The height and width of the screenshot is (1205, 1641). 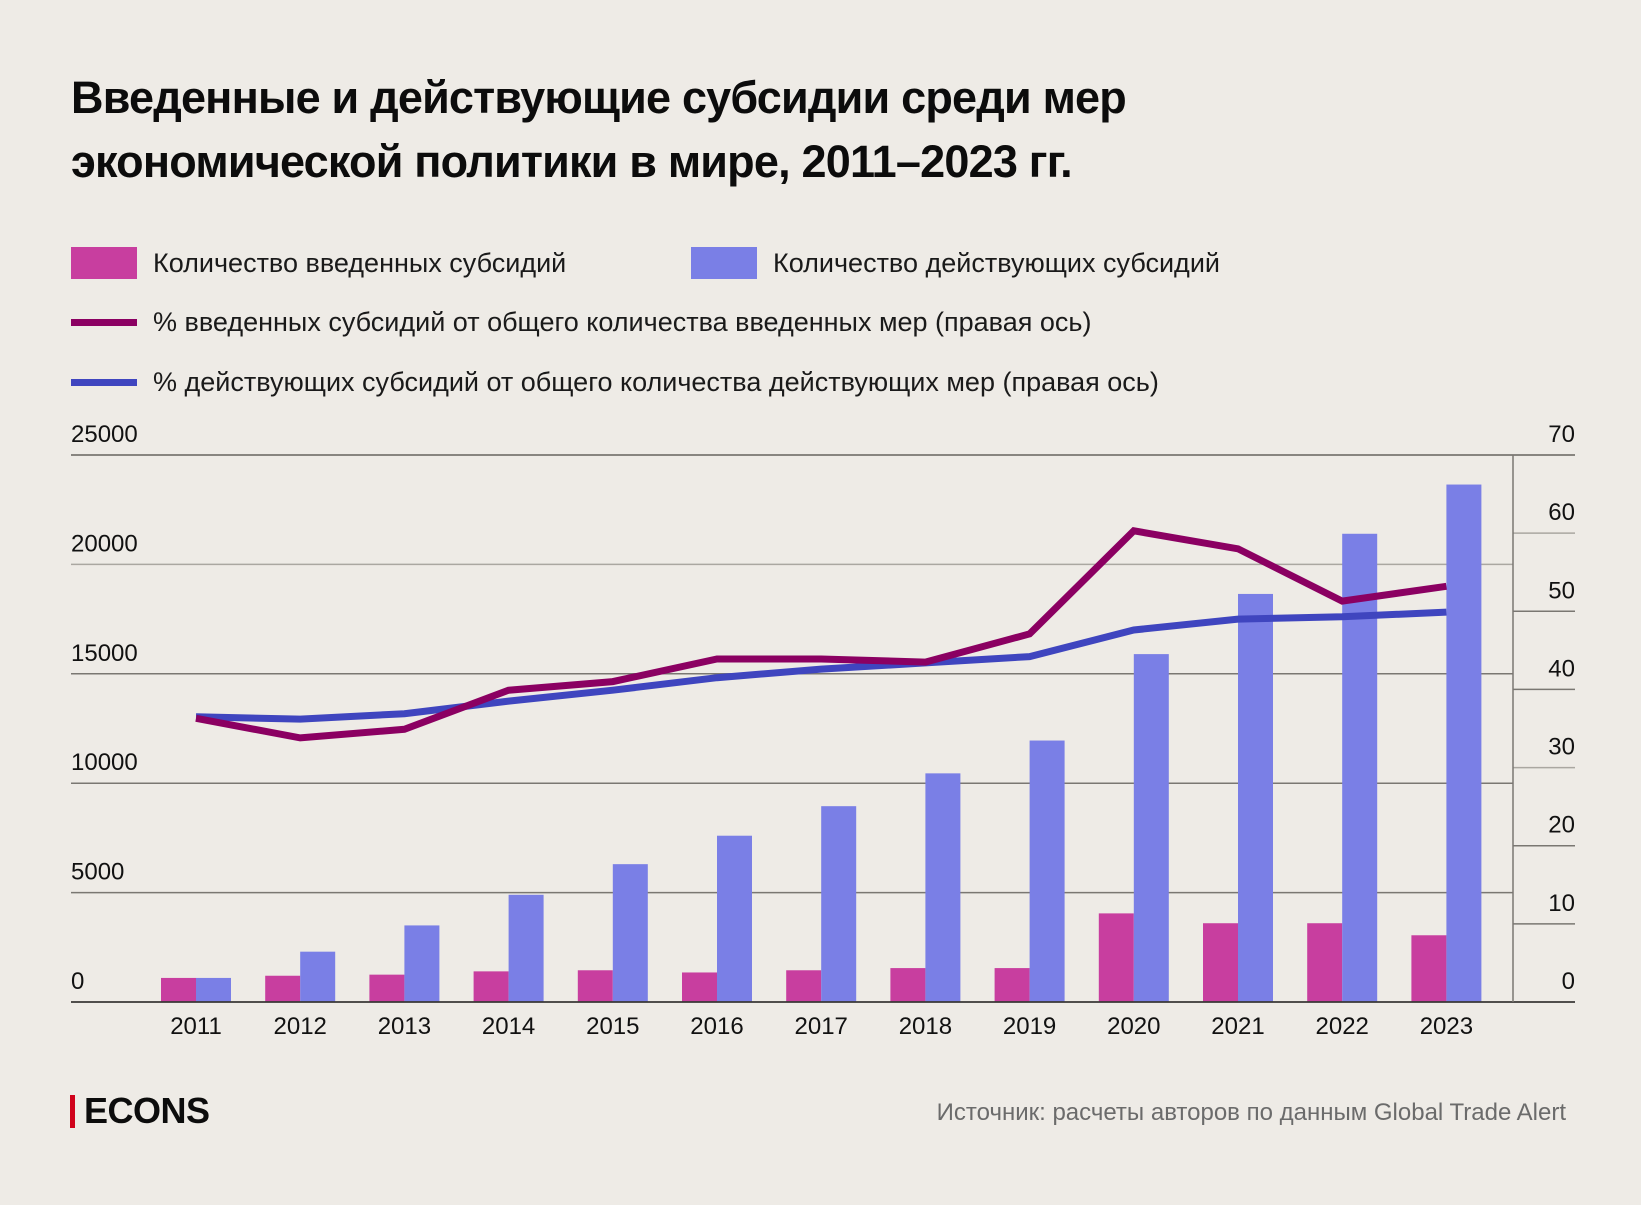 What do you see at coordinates (908, 985) in the screenshot?
I see `bar-introduced-2018` at bounding box center [908, 985].